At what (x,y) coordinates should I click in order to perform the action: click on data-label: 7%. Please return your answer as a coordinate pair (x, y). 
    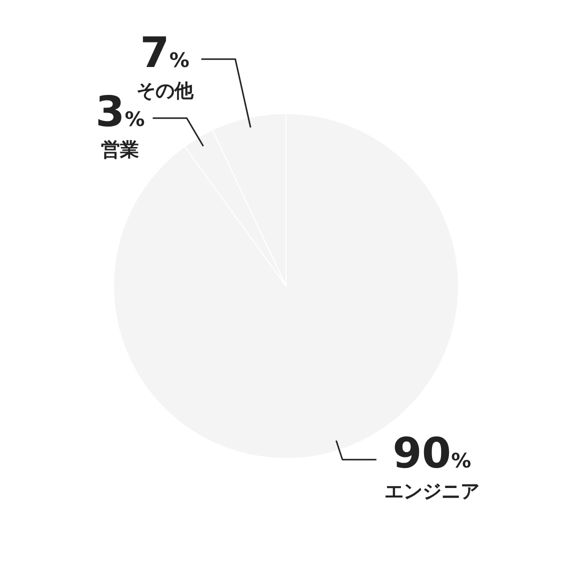
    Looking at the image, I should click on (165, 53).